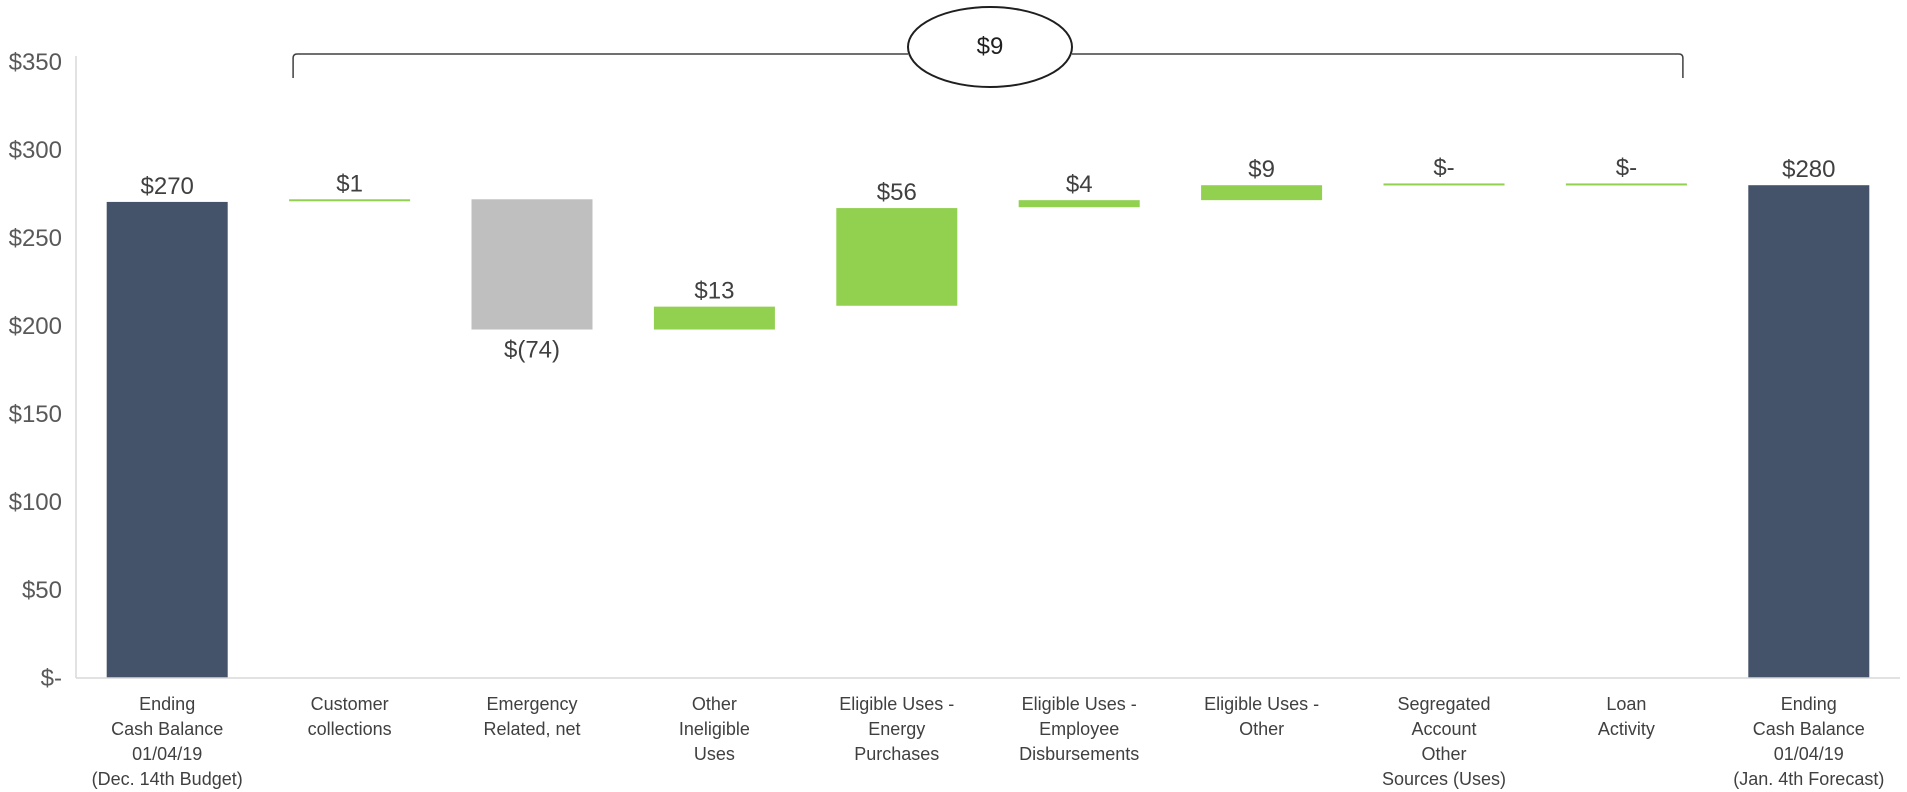  I want to click on category-label-line: Disbursements, so click(1079, 754).